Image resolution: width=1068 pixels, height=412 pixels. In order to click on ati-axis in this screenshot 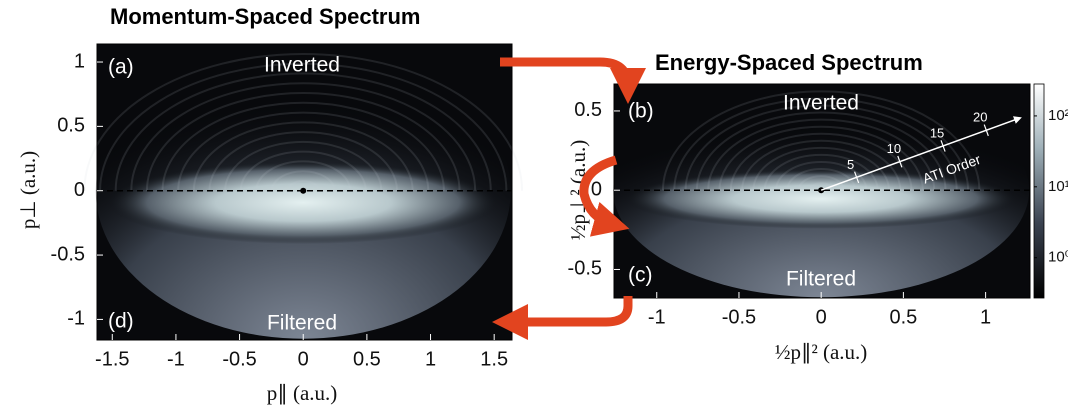, I will do `click(921, 153)`.